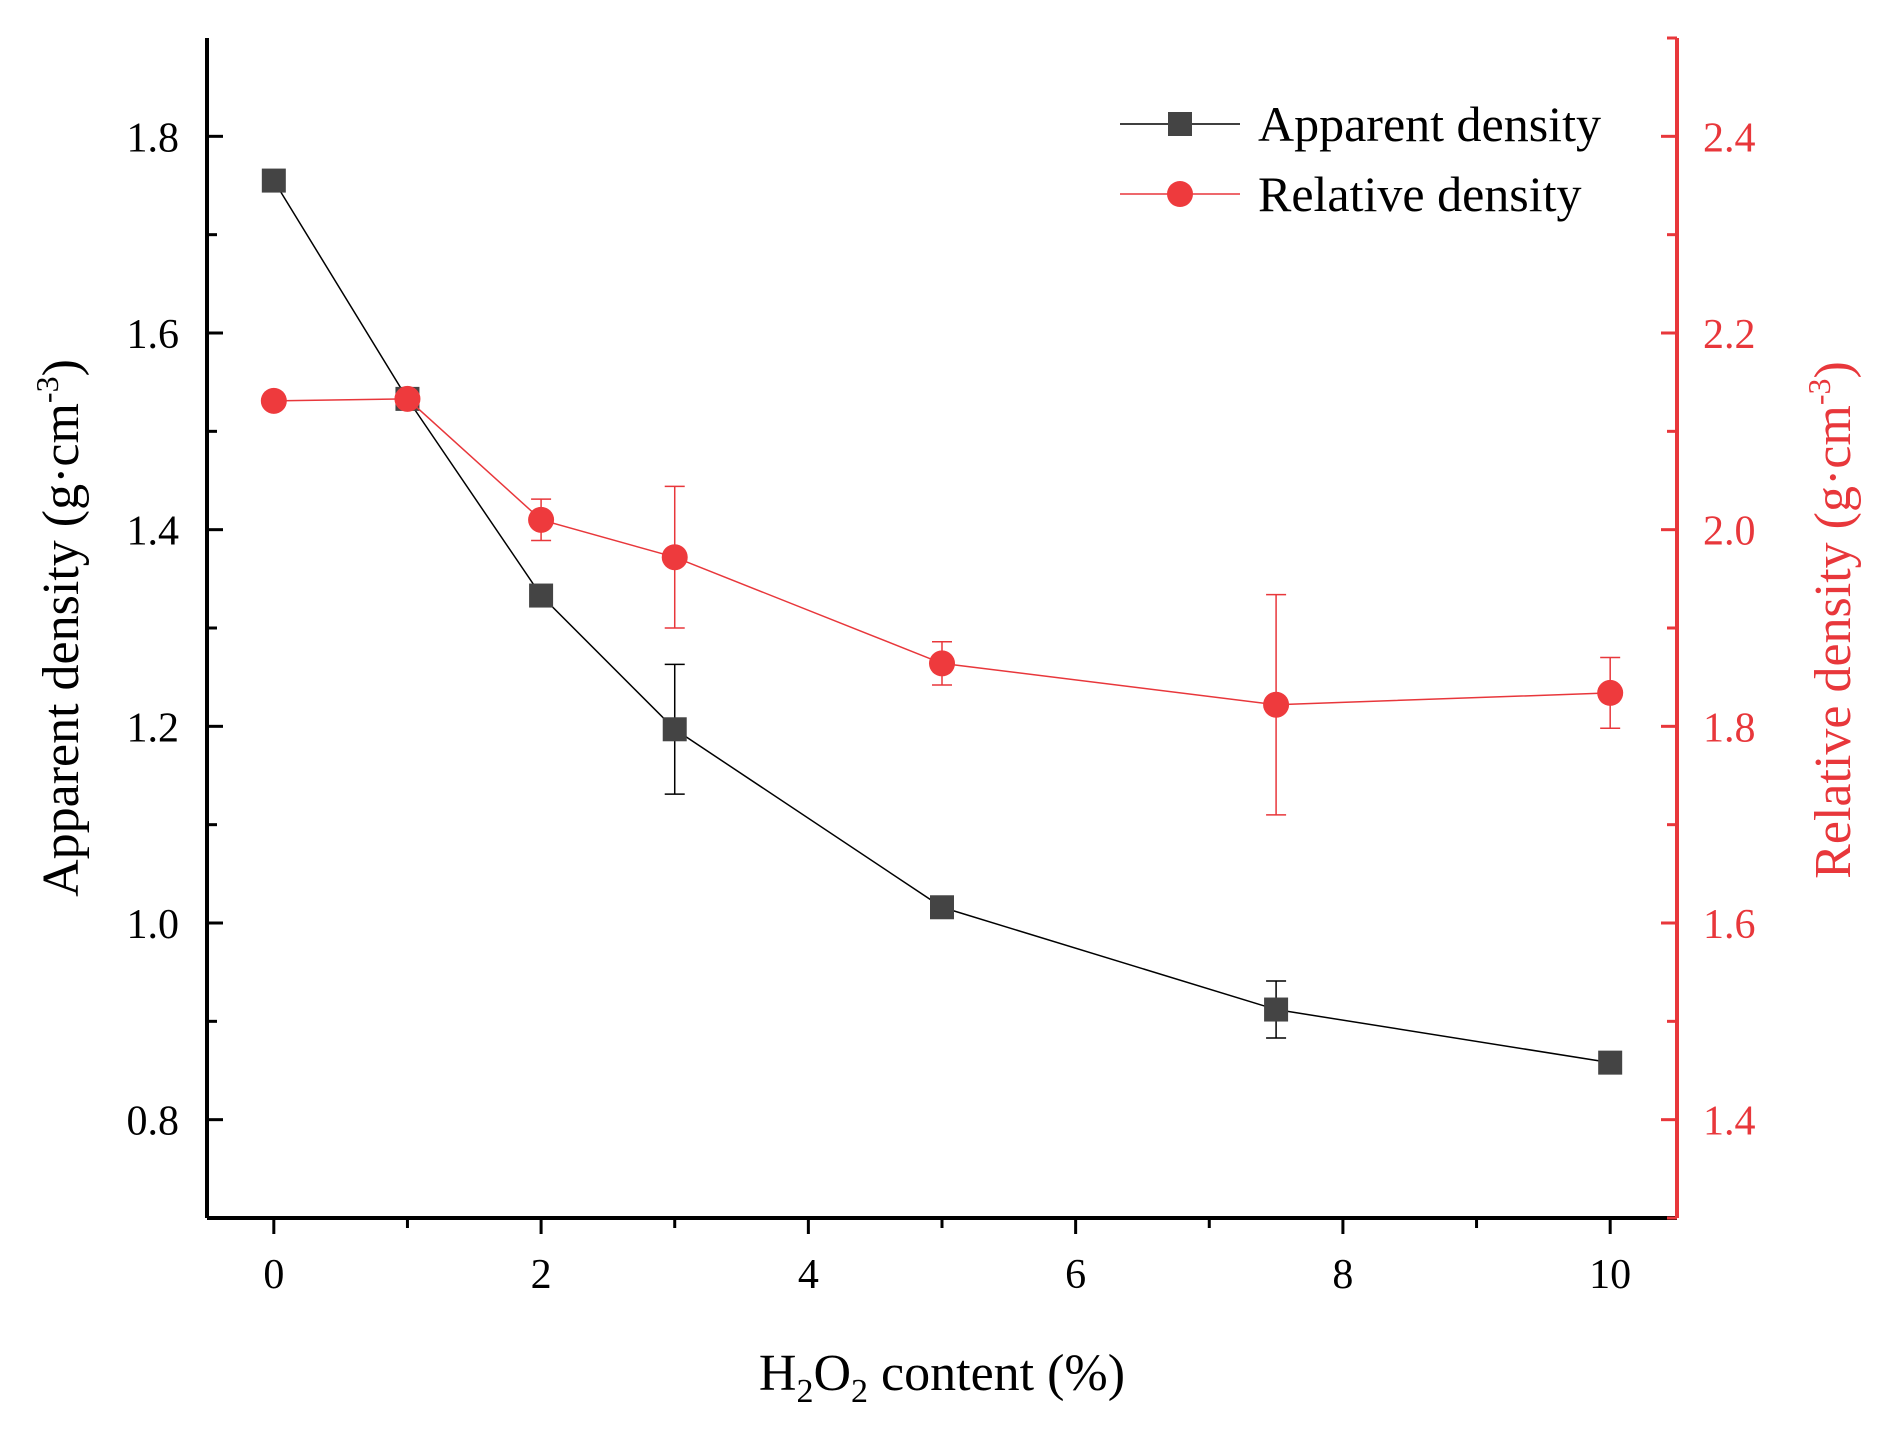 This screenshot has height=1429, width=1877. What do you see at coordinates (1729, 532) in the screenshot?
I see `right-y-tick-label: 2.0` at bounding box center [1729, 532].